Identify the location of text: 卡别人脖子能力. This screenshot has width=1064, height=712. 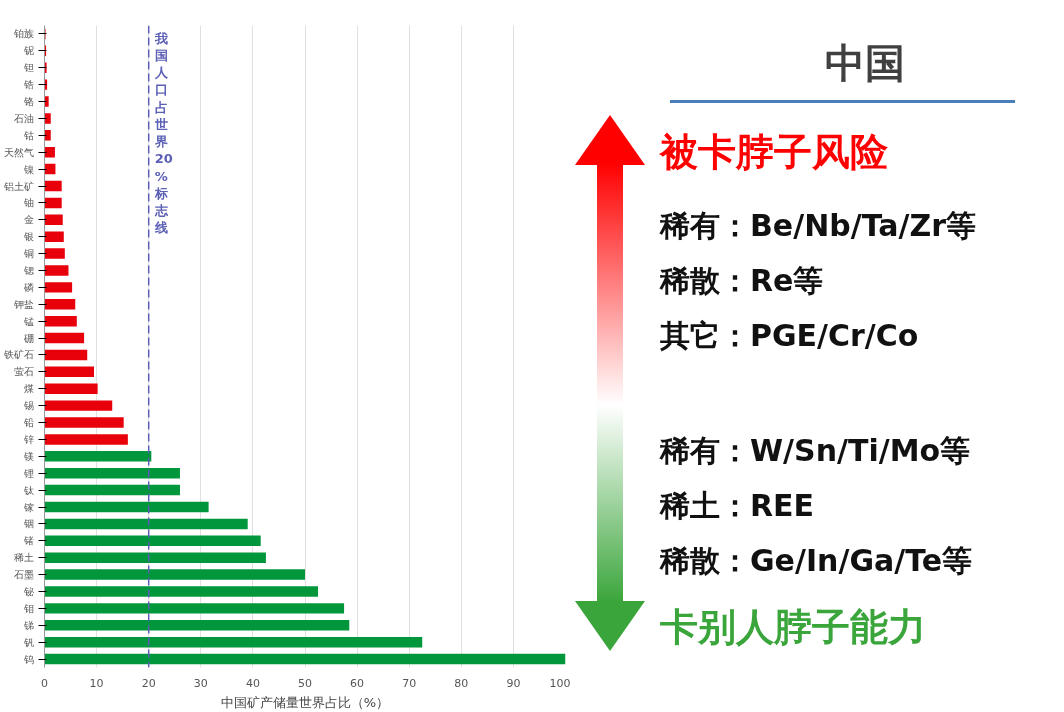
(793, 627).